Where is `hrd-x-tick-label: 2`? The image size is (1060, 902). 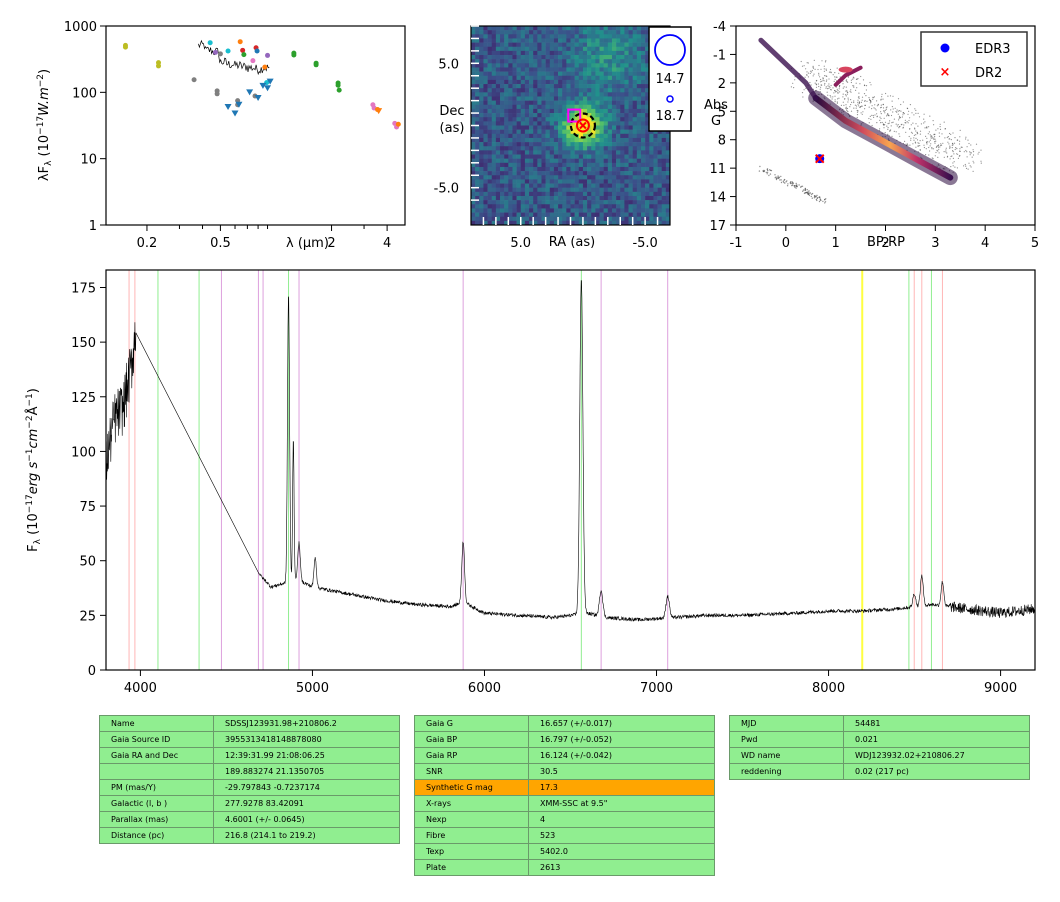
hrd-x-tick-label: 2 is located at coordinates (885, 243).